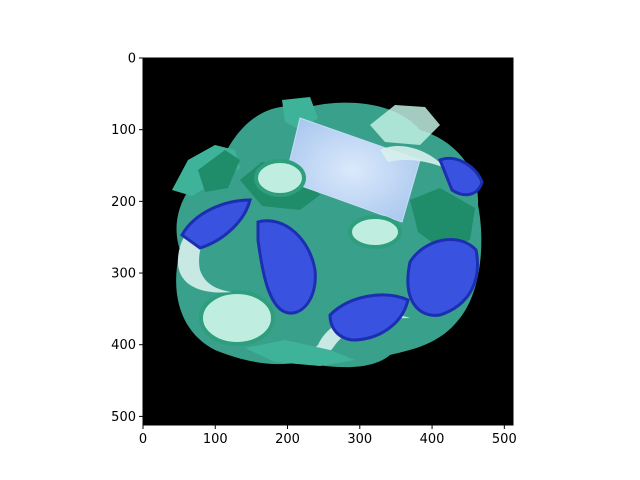 The height and width of the screenshot is (480, 640). I want to click on y-tick-label: 200, so click(123, 202).